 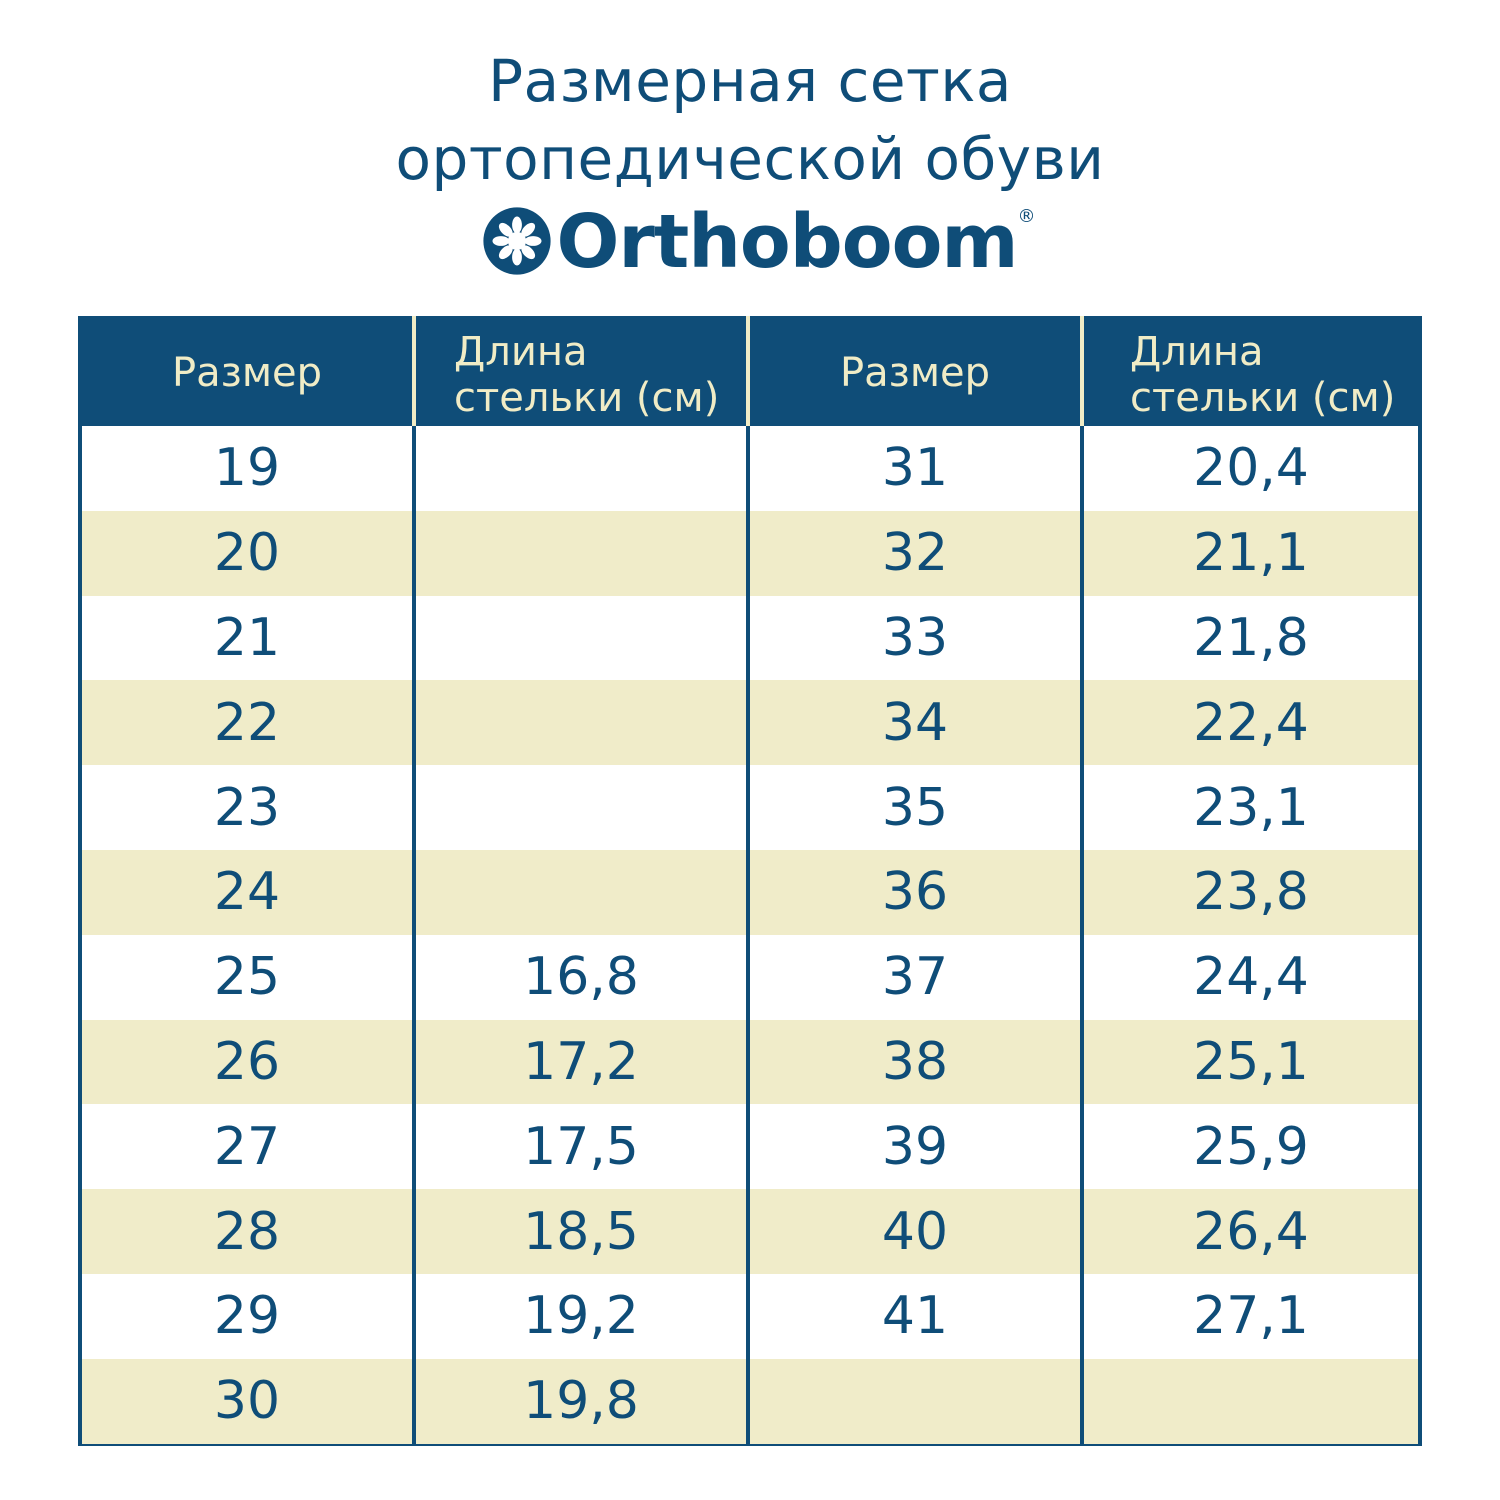 I want to click on column-left-lengths: 16,8 17,2 17,5 18,5 19,2 19,8, so click(x=581, y=935).